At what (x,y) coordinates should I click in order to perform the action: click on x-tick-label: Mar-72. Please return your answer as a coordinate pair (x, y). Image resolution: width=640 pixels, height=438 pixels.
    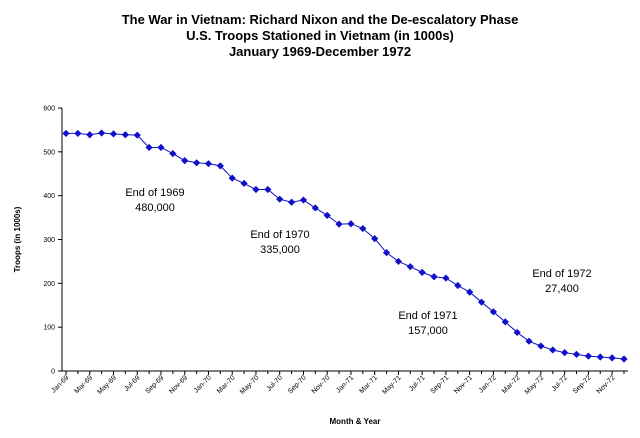
    Looking at the image, I should click on (511, 384).